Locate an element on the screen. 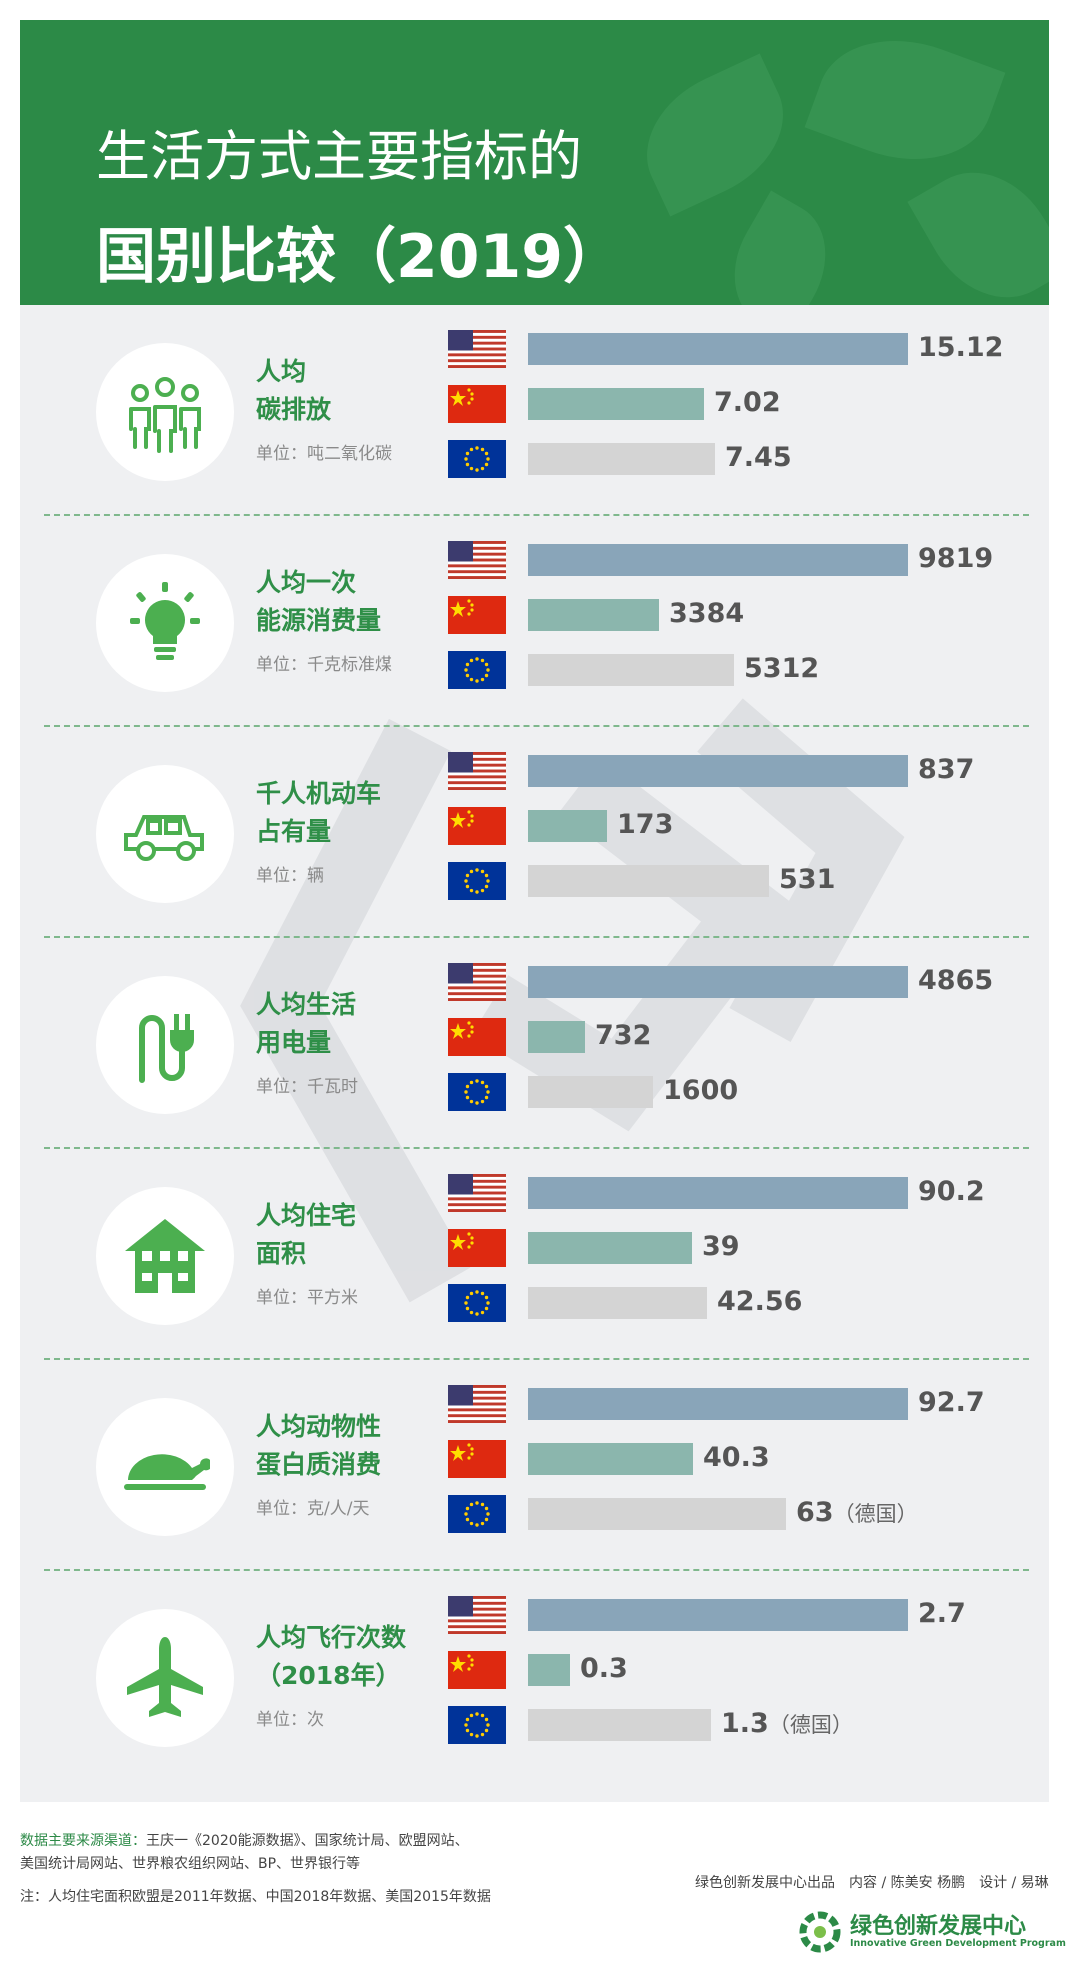 The height and width of the screenshot is (1980, 1069). logo-ring-icon is located at coordinates (820, 1932).